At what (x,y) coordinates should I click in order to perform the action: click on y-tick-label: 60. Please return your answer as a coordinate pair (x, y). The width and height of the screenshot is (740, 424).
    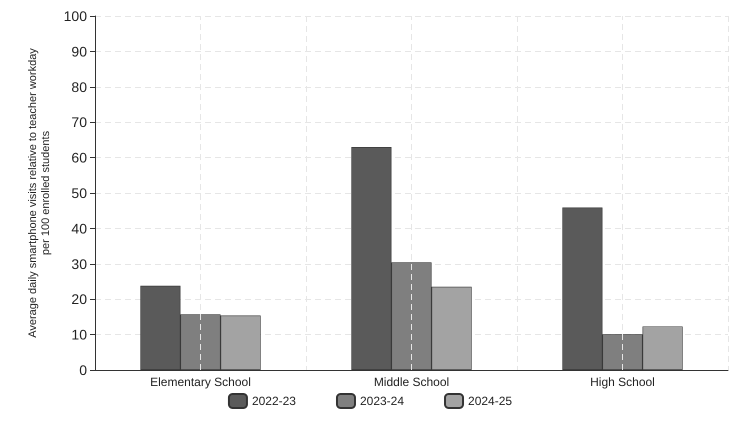
    Looking at the image, I should click on (79, 158).